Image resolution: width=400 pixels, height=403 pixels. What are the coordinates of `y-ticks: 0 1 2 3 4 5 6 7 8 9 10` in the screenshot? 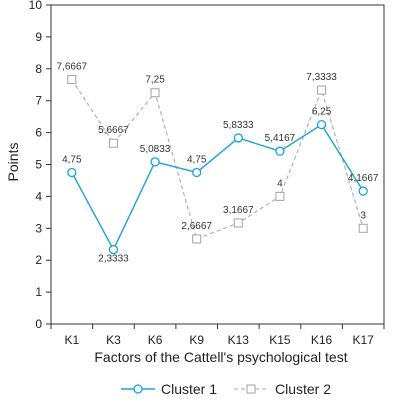 It's located at (40, 165).